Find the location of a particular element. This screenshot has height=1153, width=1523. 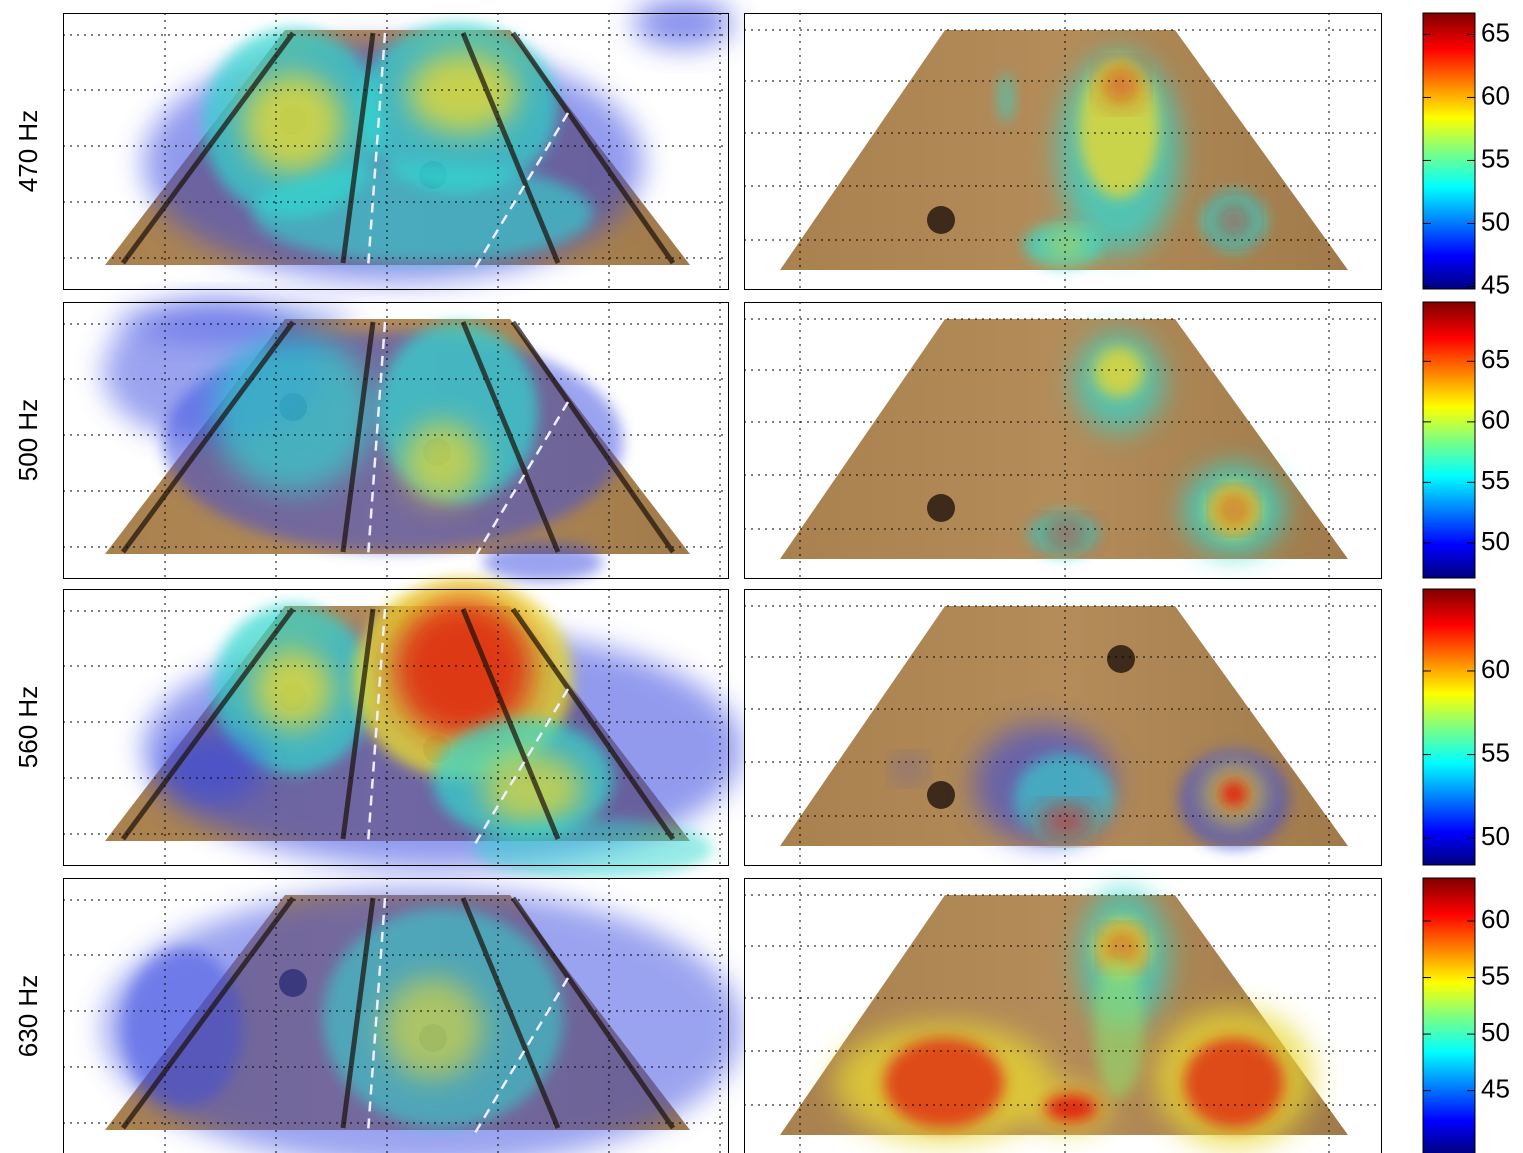

row-label: 500 Hz is located at coordinates (28, 440).